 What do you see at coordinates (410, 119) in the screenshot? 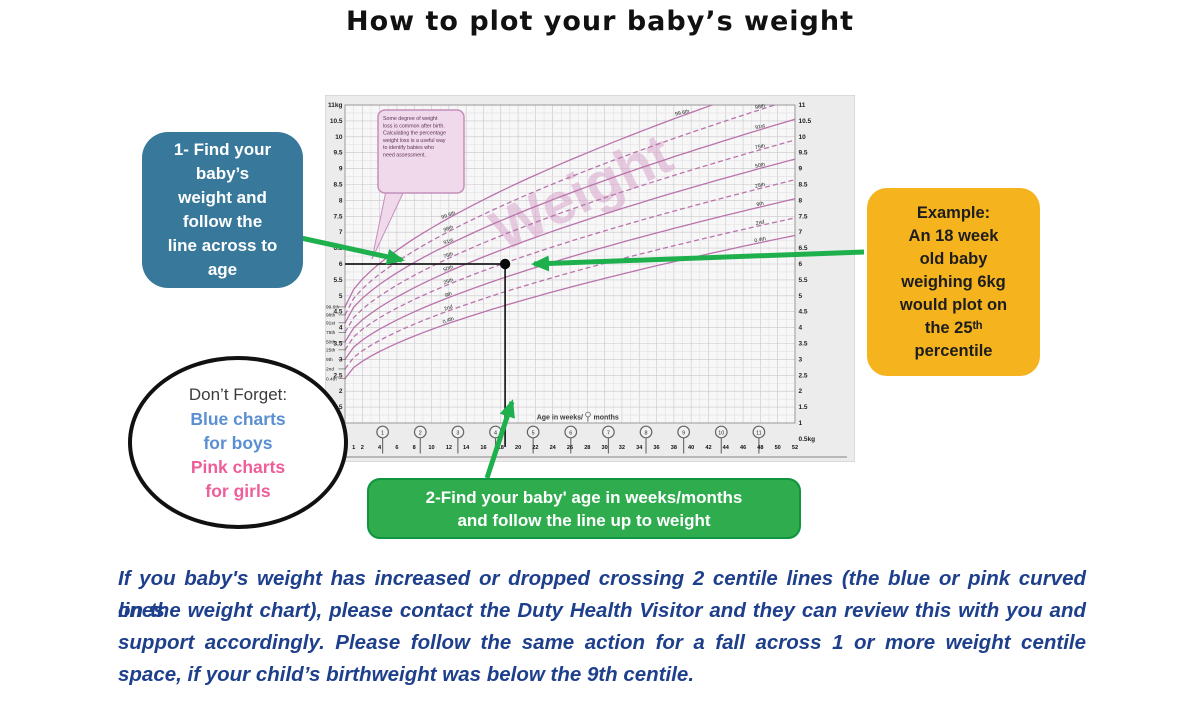
I see `svg-text: Some degree of weight` at bounding box center [410, 119].